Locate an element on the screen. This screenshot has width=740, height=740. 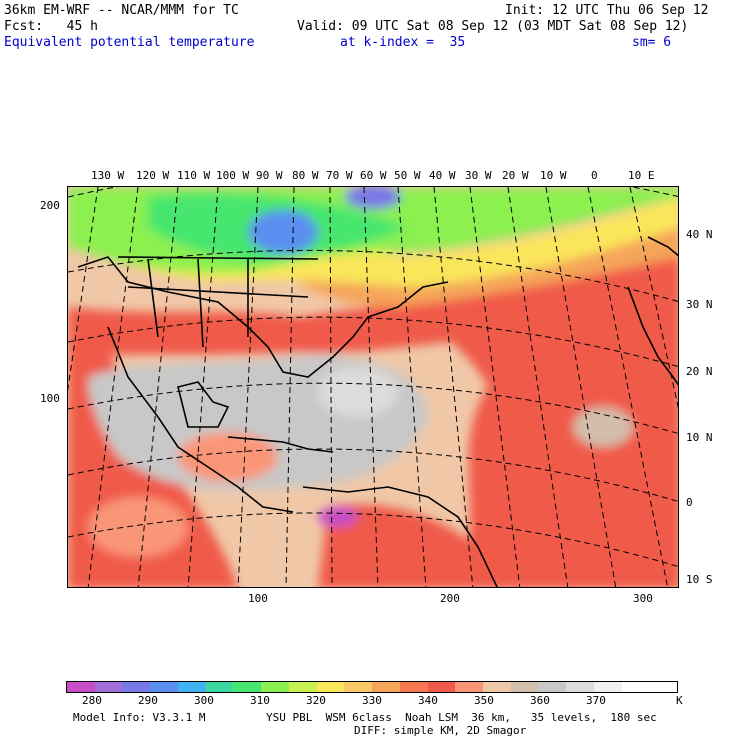
state-lines is located at coordinates (218, 303).